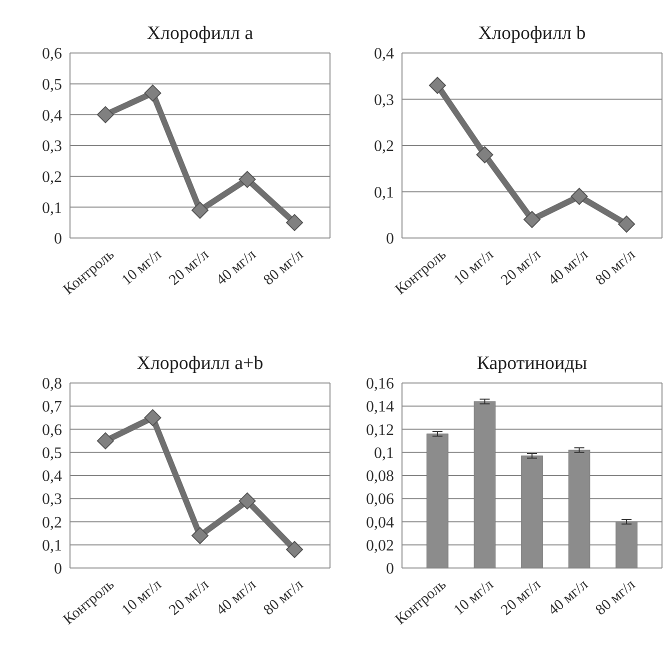 Image resolution: width=665 pixels, height=672 pixels. What do you see at coordinates (380, 477) in the screenshot?
I see `y-tick-label: 0,08` at bounding box center [380, 477].